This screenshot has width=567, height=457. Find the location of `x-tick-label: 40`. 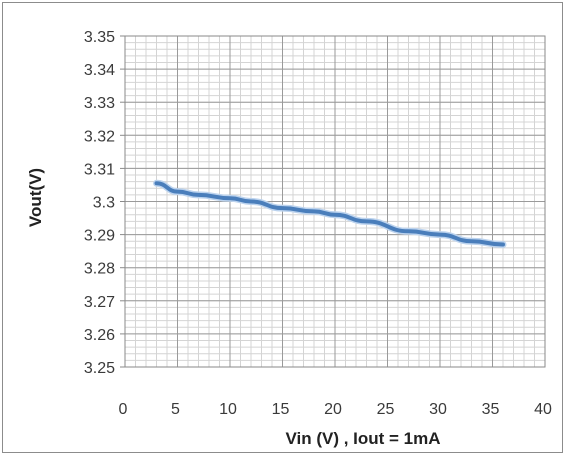

x-tick-label: 40 is located at coordinates (543, 409).